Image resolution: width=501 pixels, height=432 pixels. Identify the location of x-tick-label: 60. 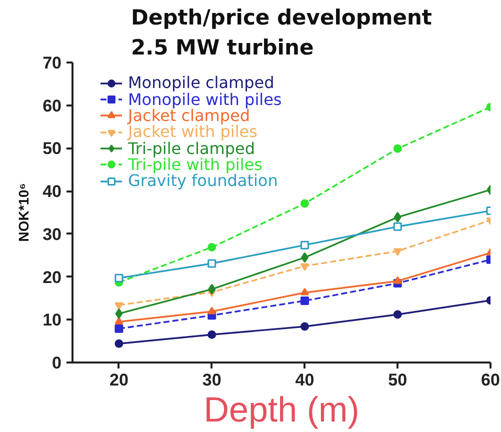
(490, 380).